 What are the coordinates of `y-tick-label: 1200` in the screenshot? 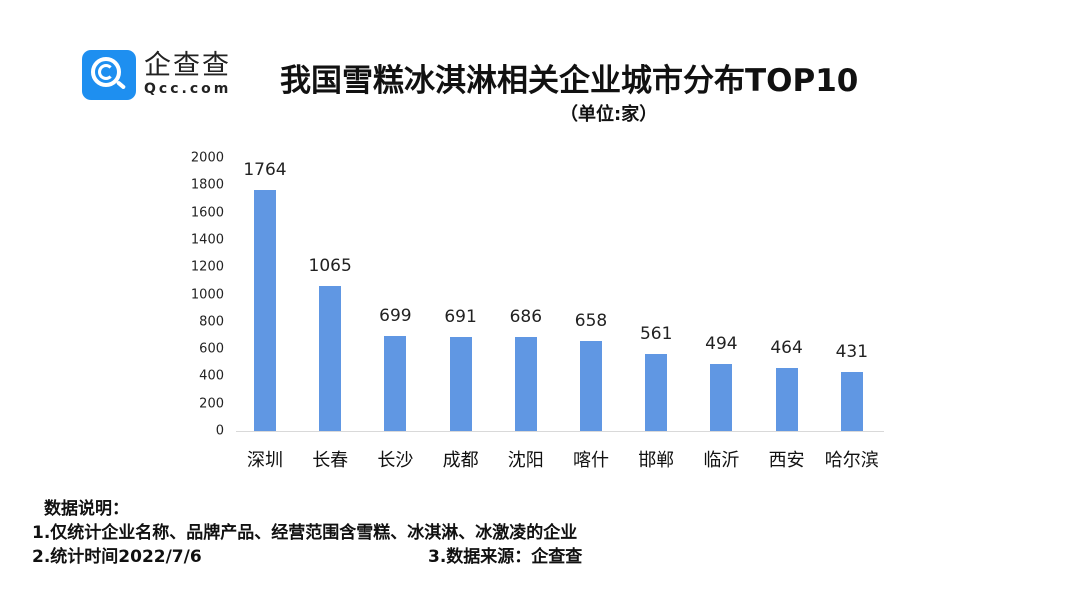 It's located at (207, 267).